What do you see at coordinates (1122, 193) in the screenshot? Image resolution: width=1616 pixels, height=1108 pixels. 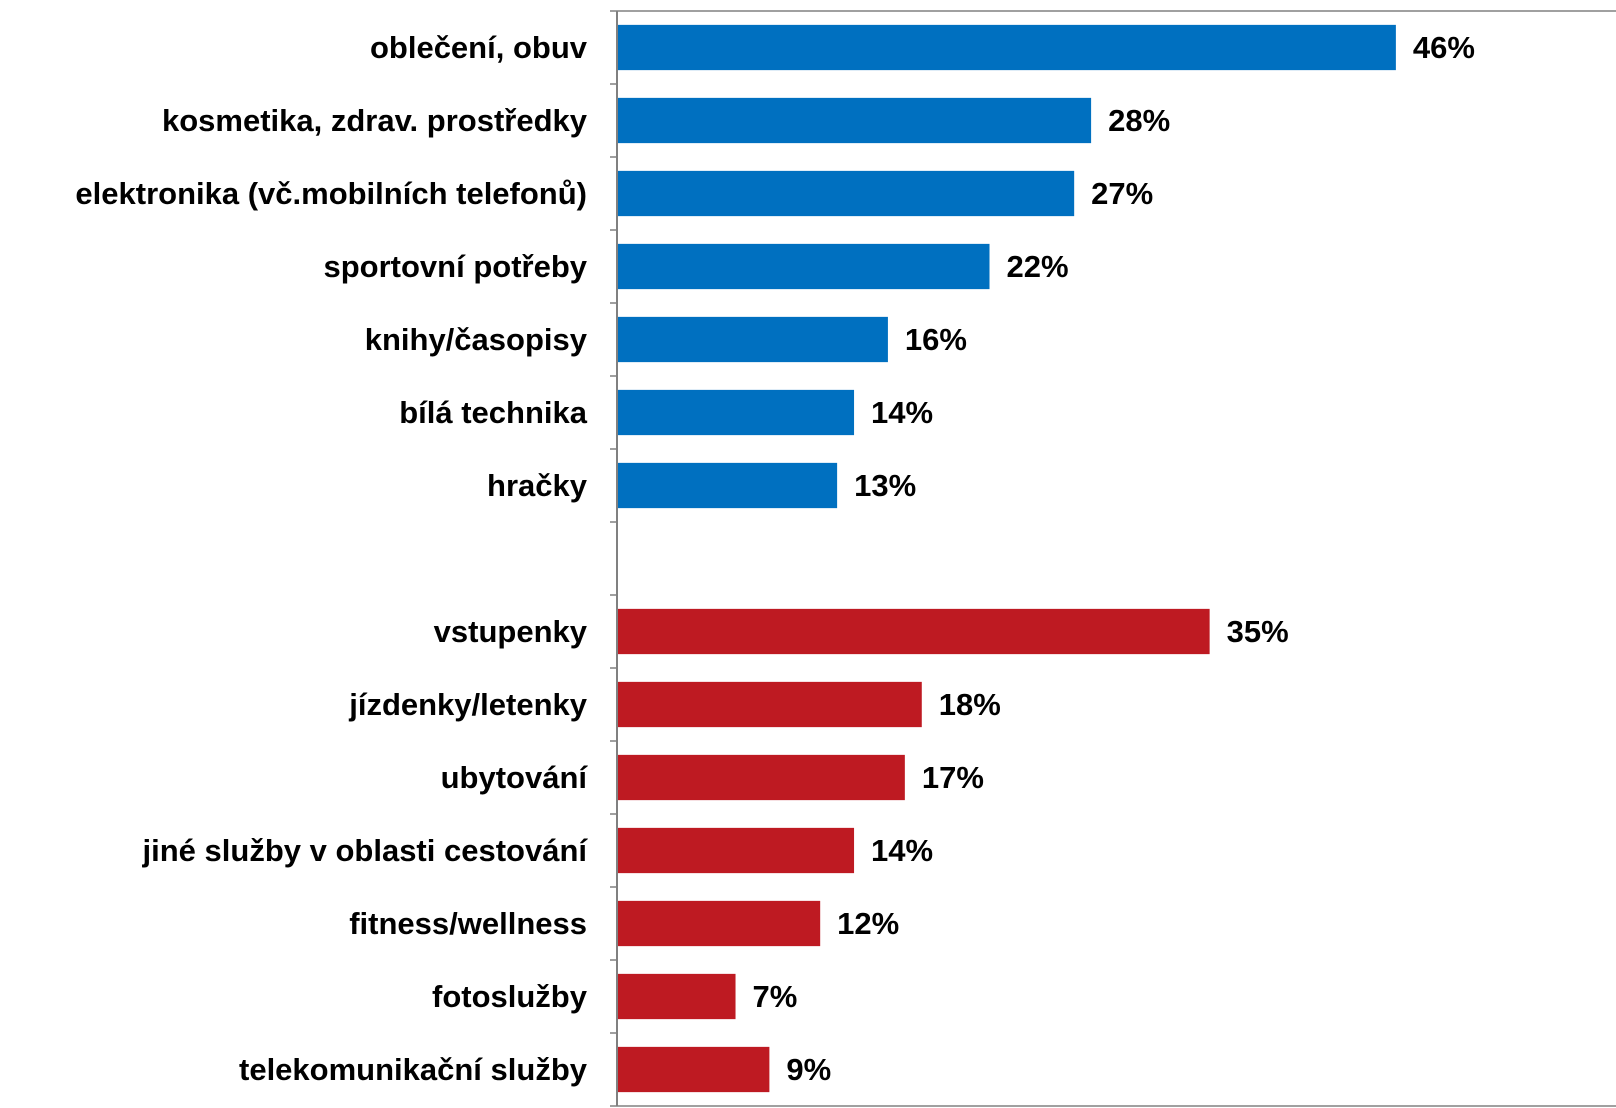 I see `value-label: 27%` at bounding box center [1122, 193].